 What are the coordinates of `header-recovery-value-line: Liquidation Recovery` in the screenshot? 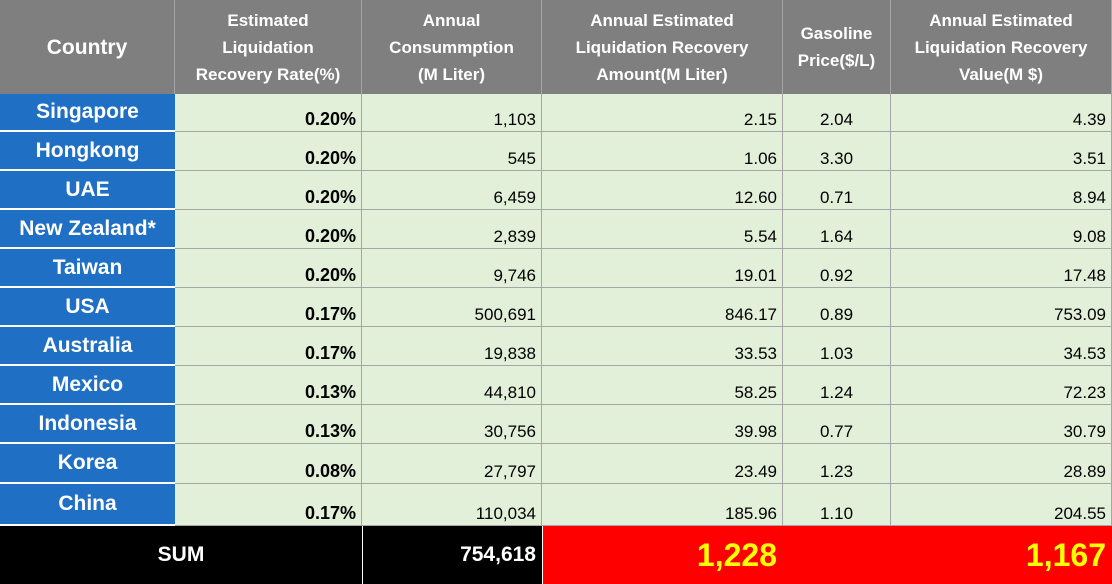 It's located at (1001, 47).